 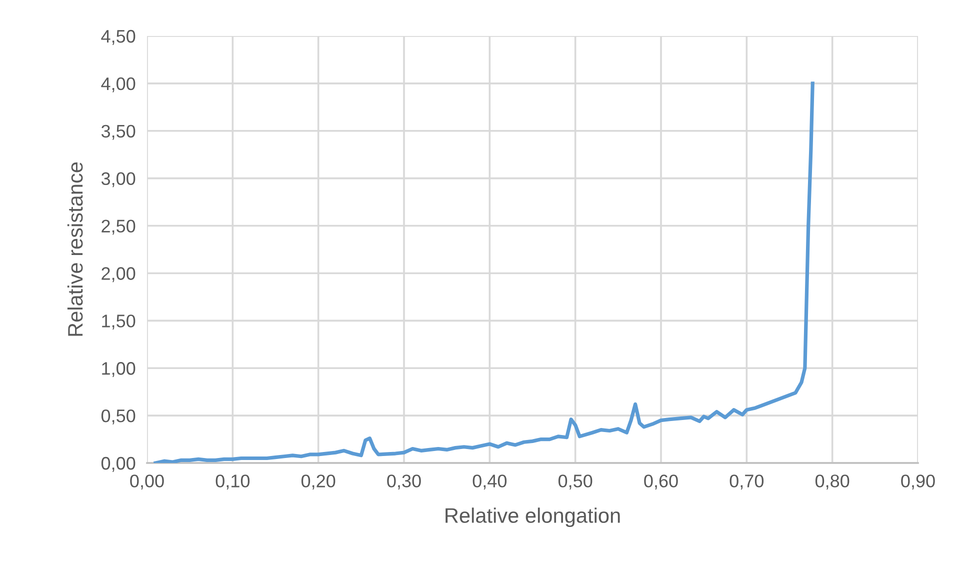 What do you see at coordinates (118, 464) in the screenshot?
I see `y-tick-label: 0,00` at bounding box center [118, 464].